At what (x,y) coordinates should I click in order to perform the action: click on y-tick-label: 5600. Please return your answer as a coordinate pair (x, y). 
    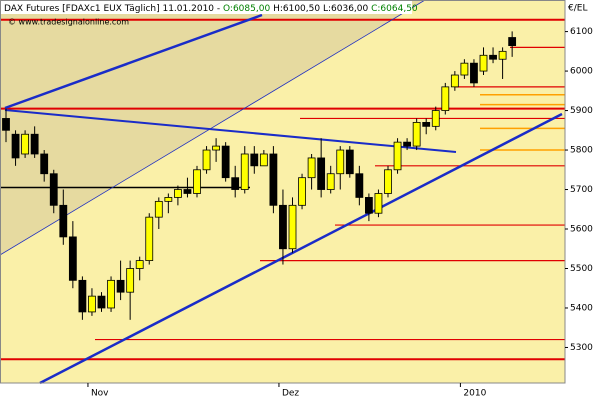
    Looking at the image, I should click on (581, 230).